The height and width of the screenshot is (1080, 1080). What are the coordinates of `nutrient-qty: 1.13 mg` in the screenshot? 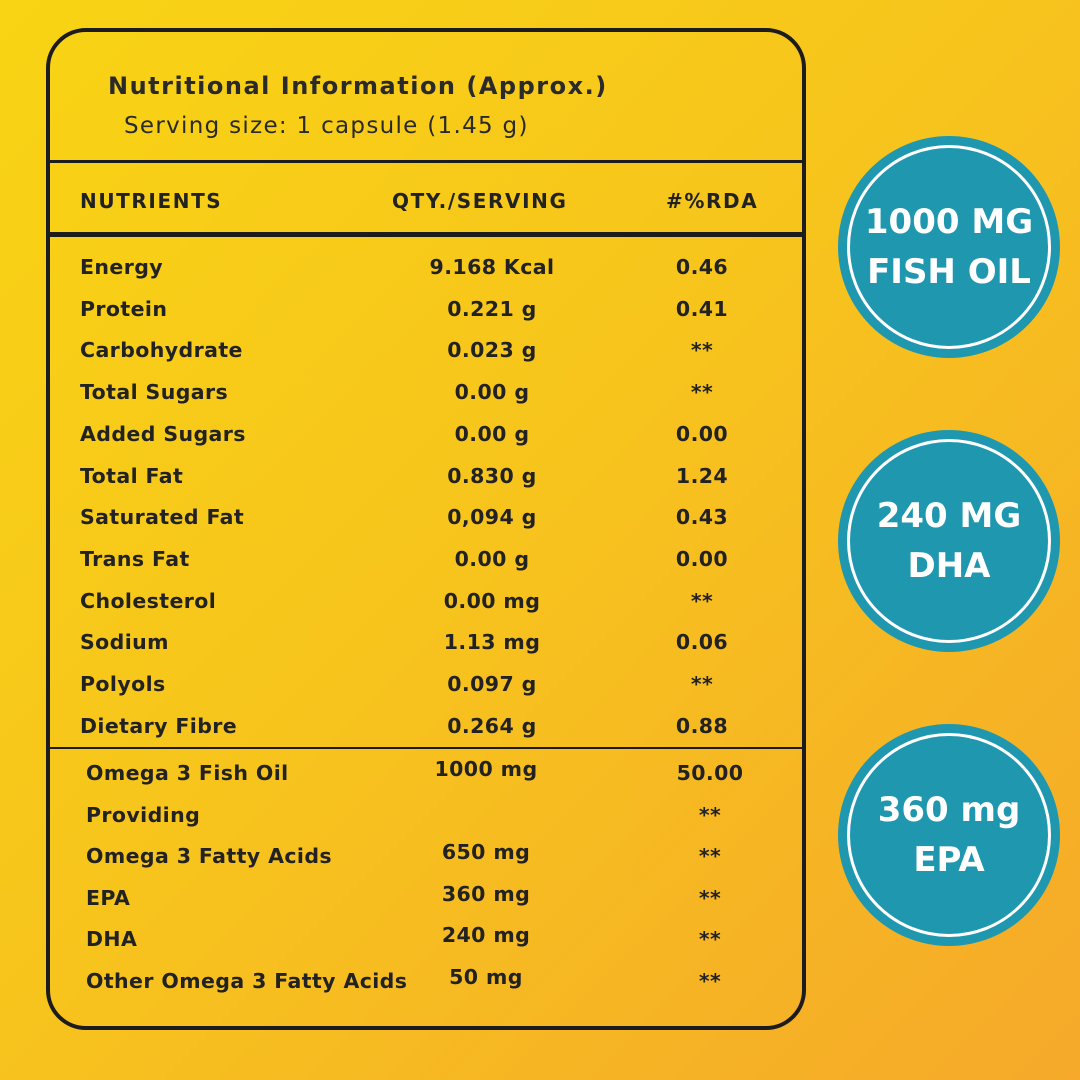 It's located at (492, 642).